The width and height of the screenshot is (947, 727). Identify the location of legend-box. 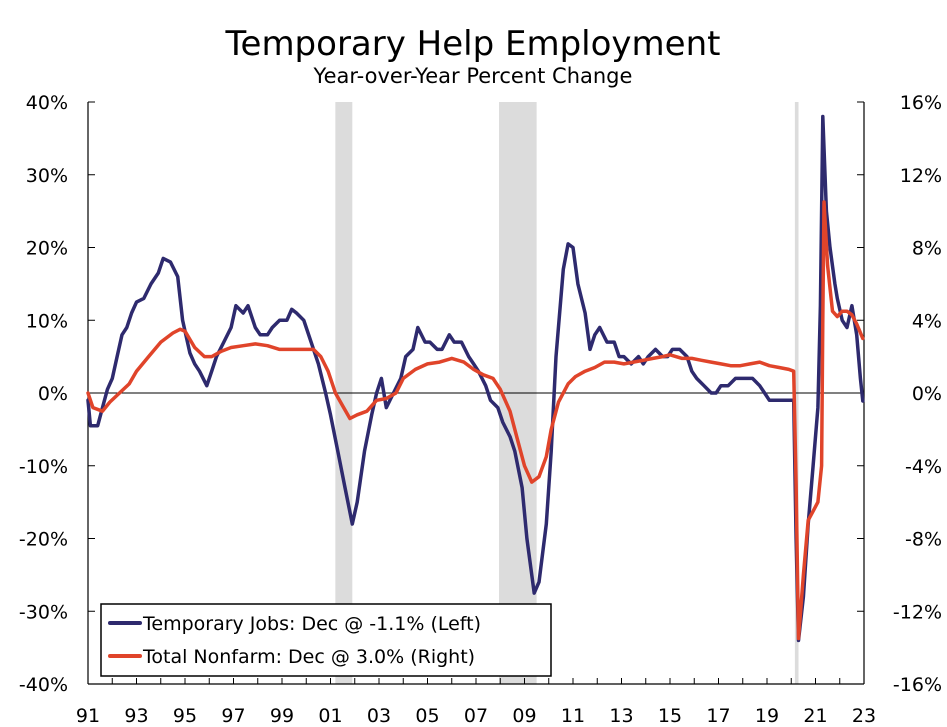
(326, 640).